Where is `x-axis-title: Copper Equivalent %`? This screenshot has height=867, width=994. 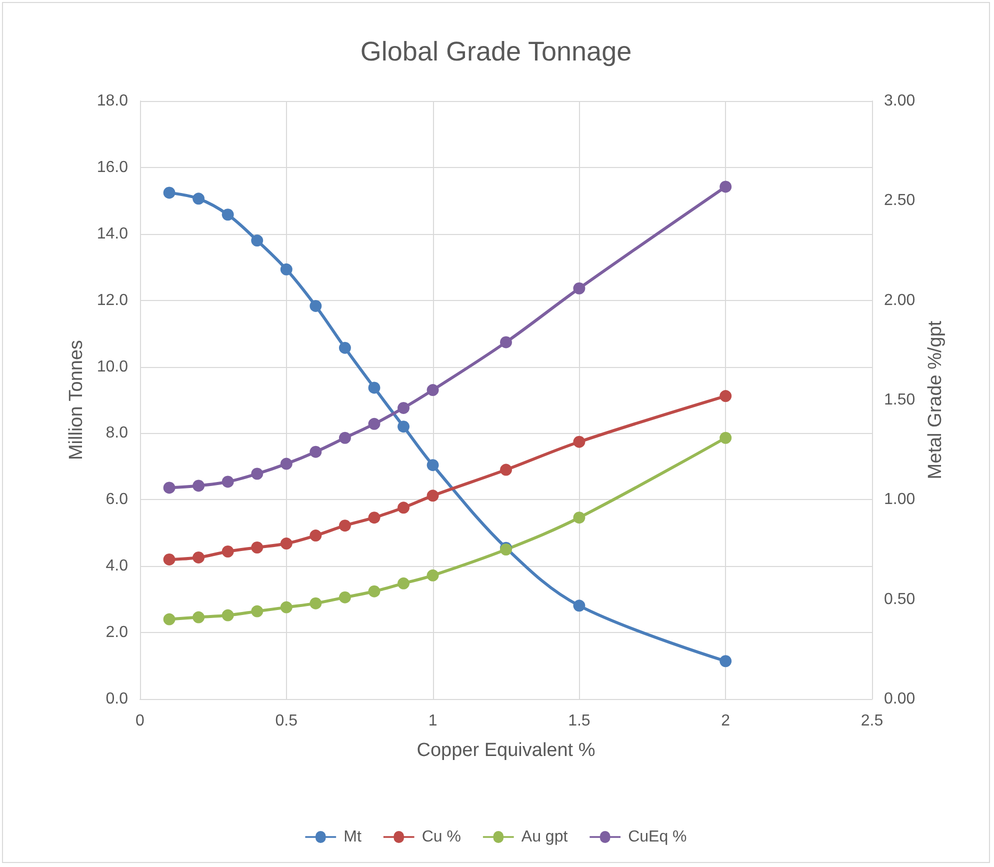 x-axis-title: Copper Equivalent % is located at coordinates (506, 750).